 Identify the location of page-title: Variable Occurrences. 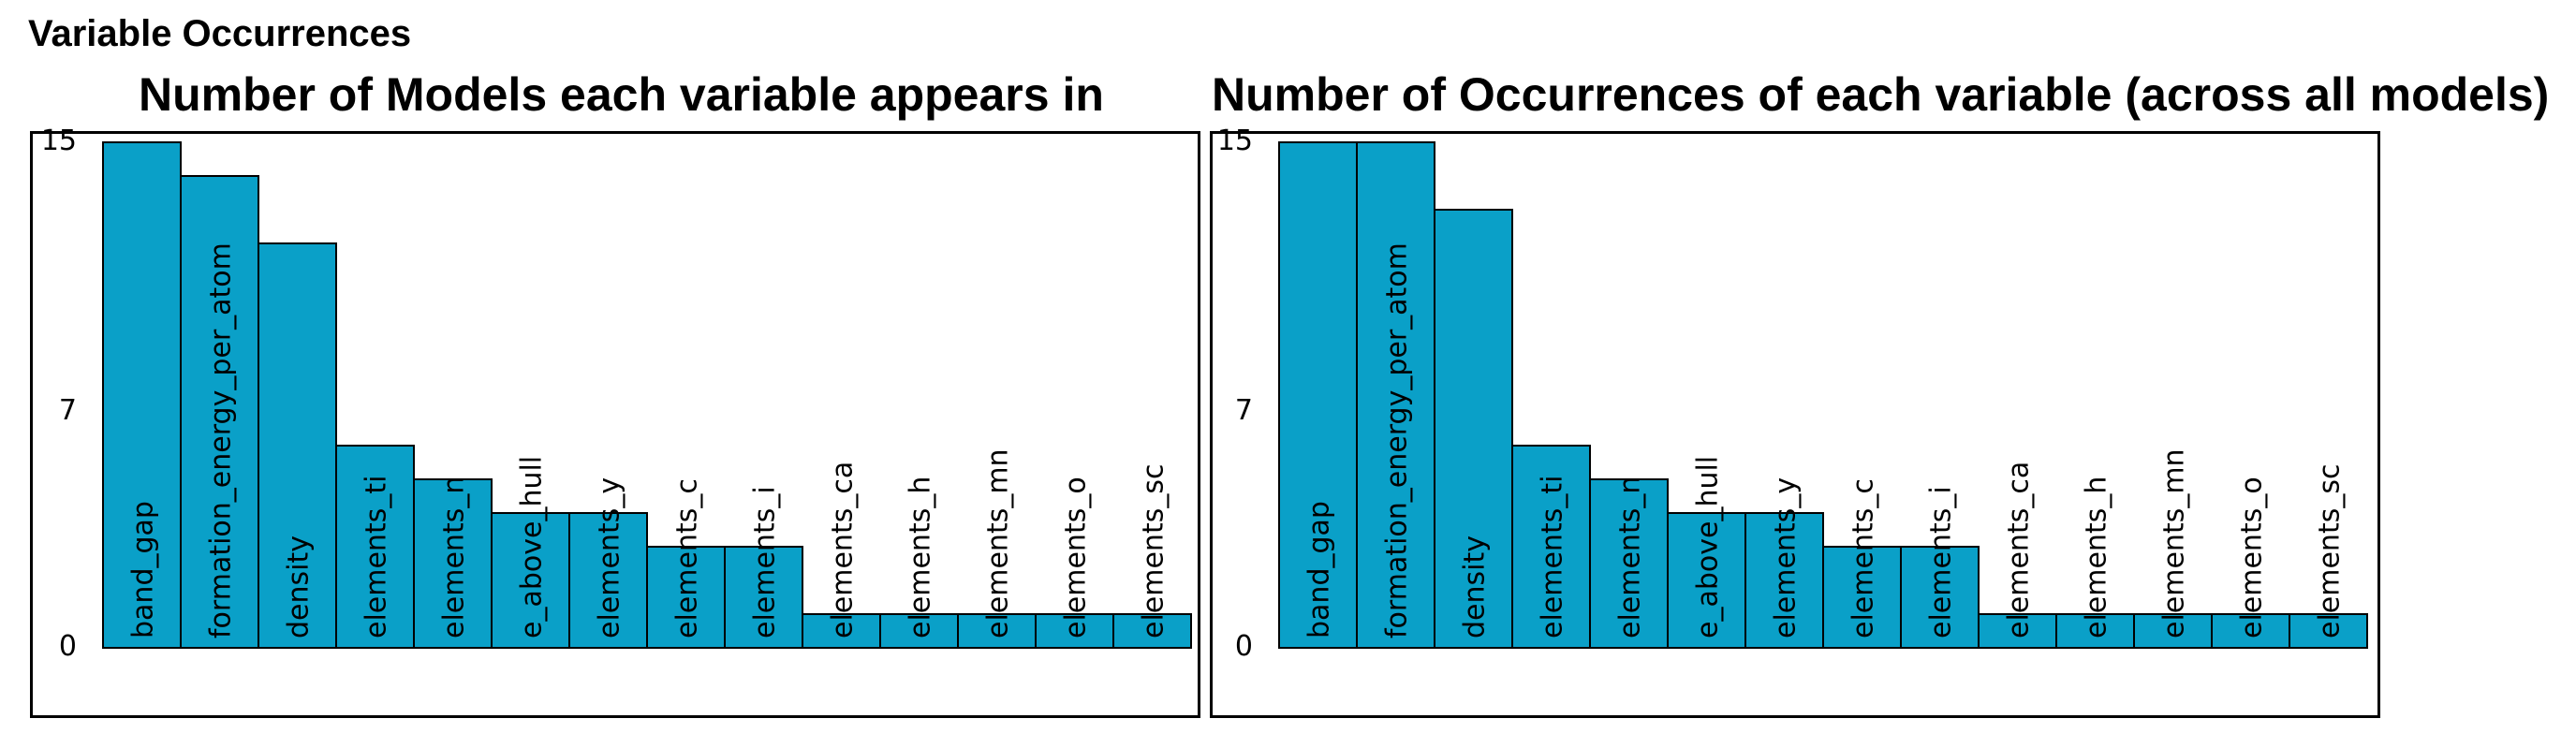
(220, 33).